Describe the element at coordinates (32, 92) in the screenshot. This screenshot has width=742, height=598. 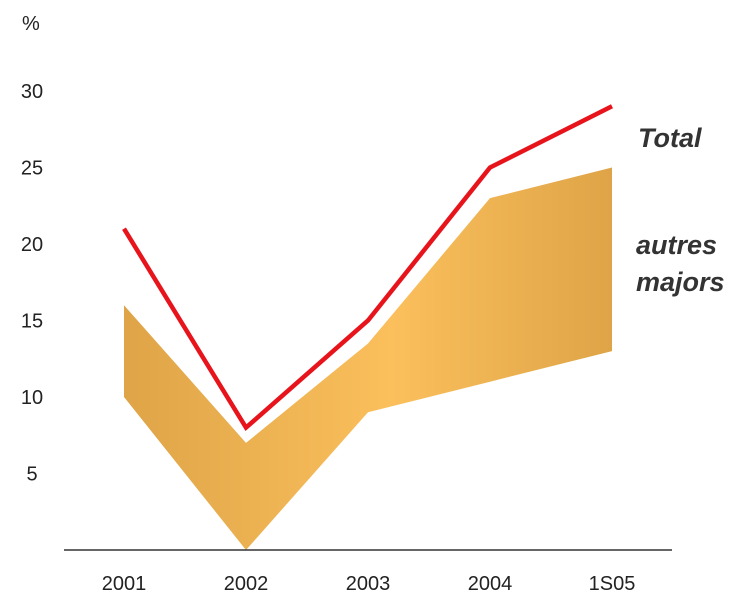
I see `y-tick-label-30: 30` at that location.